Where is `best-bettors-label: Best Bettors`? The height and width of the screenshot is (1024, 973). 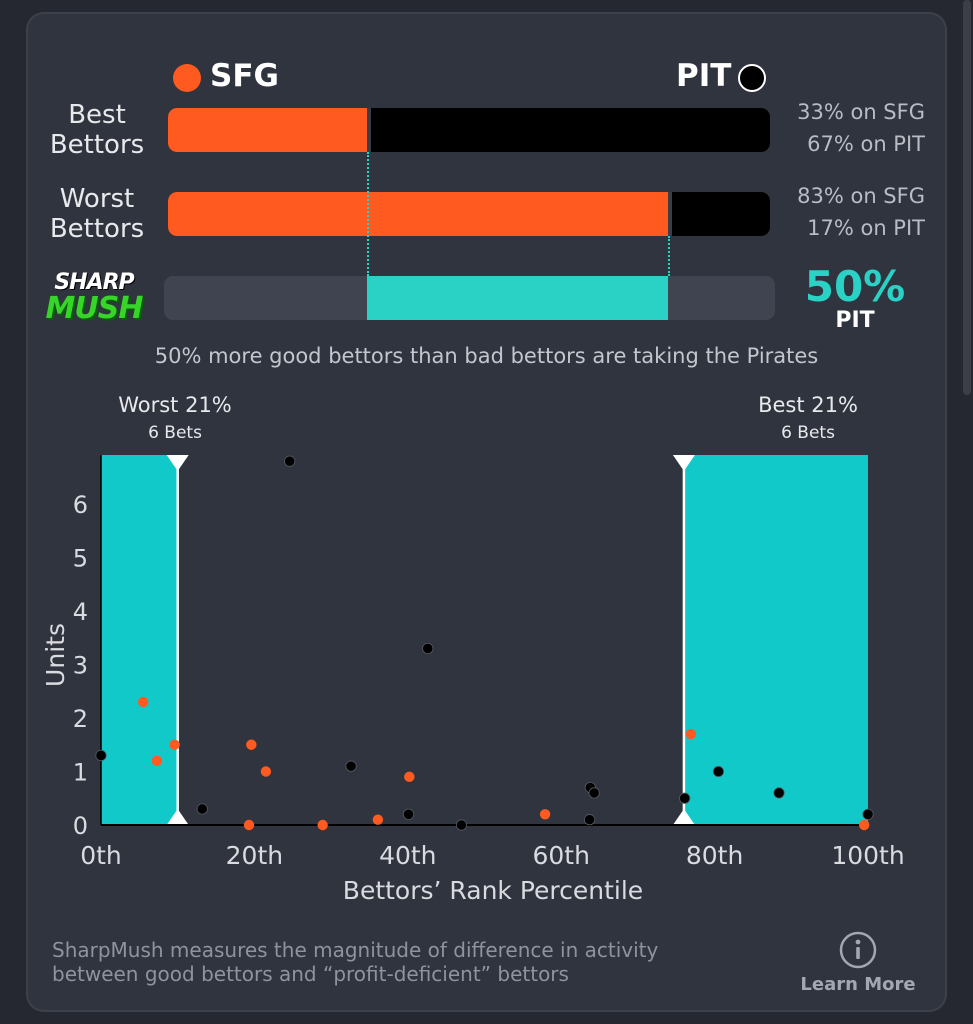
best-bettors-label: Best Bettors is located at coordinates (97, 130).